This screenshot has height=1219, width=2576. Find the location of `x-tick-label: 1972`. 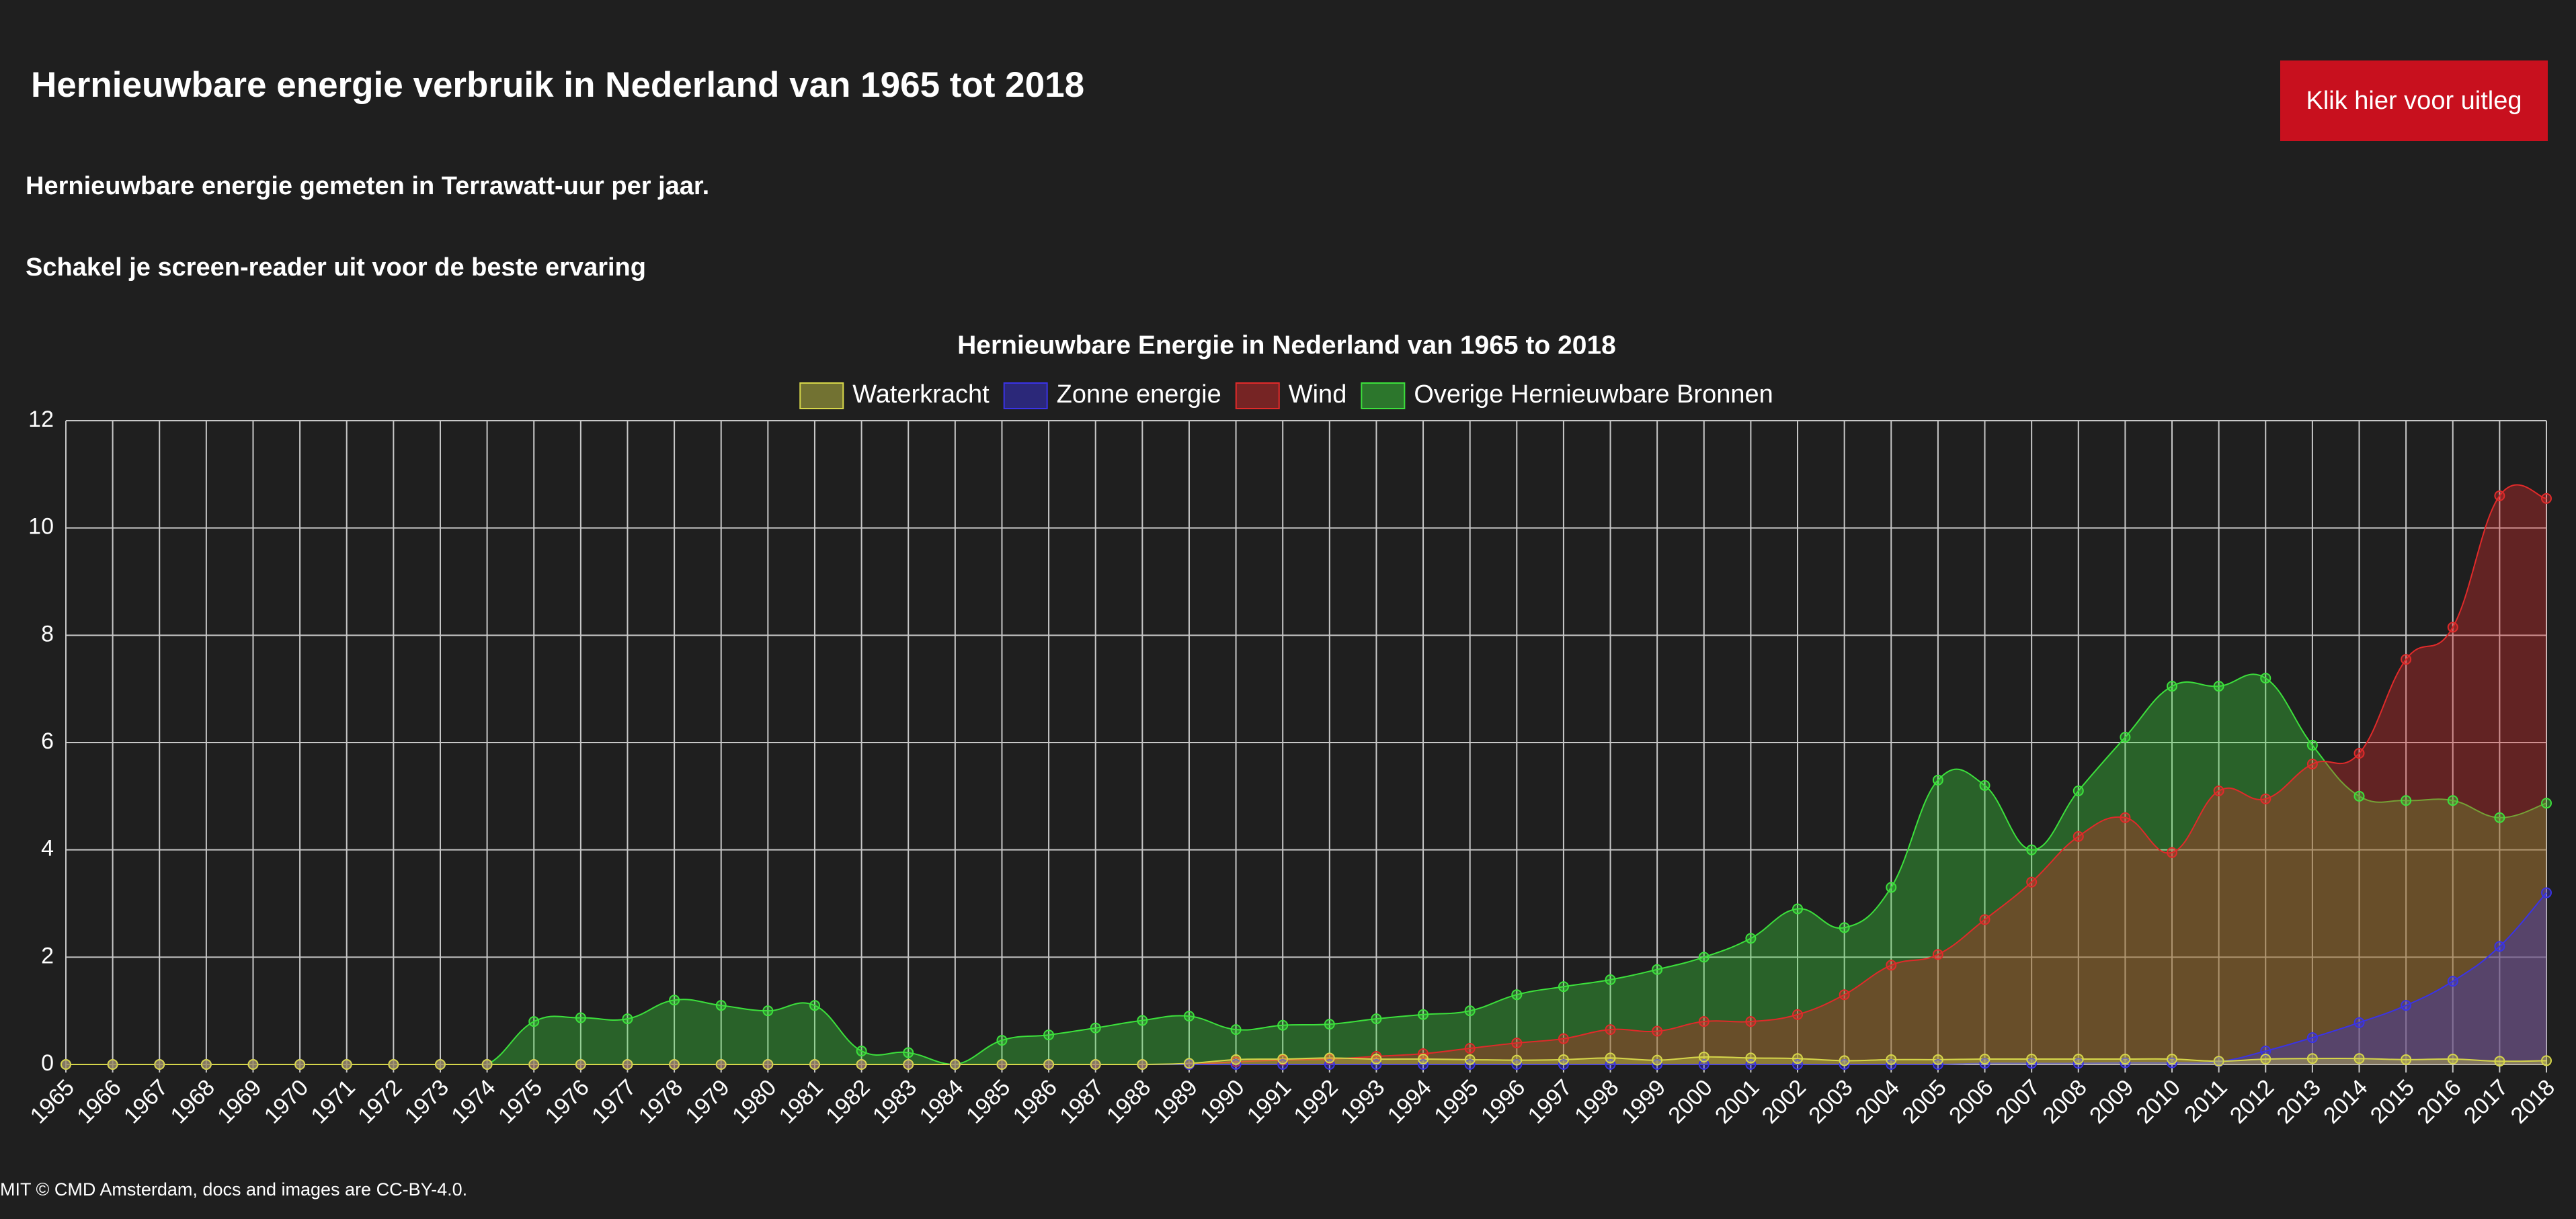

x-tick-label: 1972 is located at coordinates (380, 1101).